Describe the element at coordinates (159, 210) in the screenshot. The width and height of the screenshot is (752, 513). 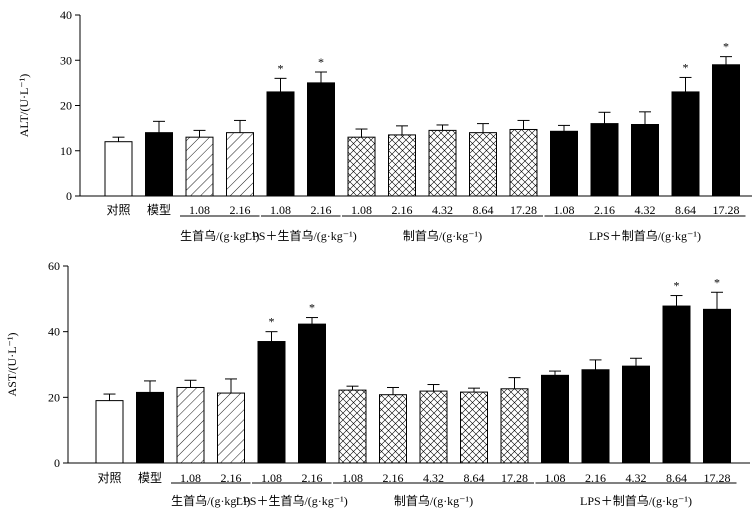
I see `alt-category-label: 模型` at that location.